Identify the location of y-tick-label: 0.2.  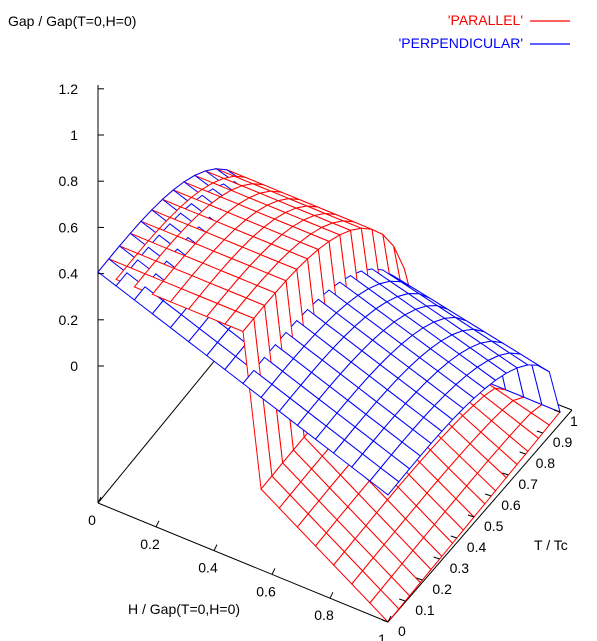
(442, 589).